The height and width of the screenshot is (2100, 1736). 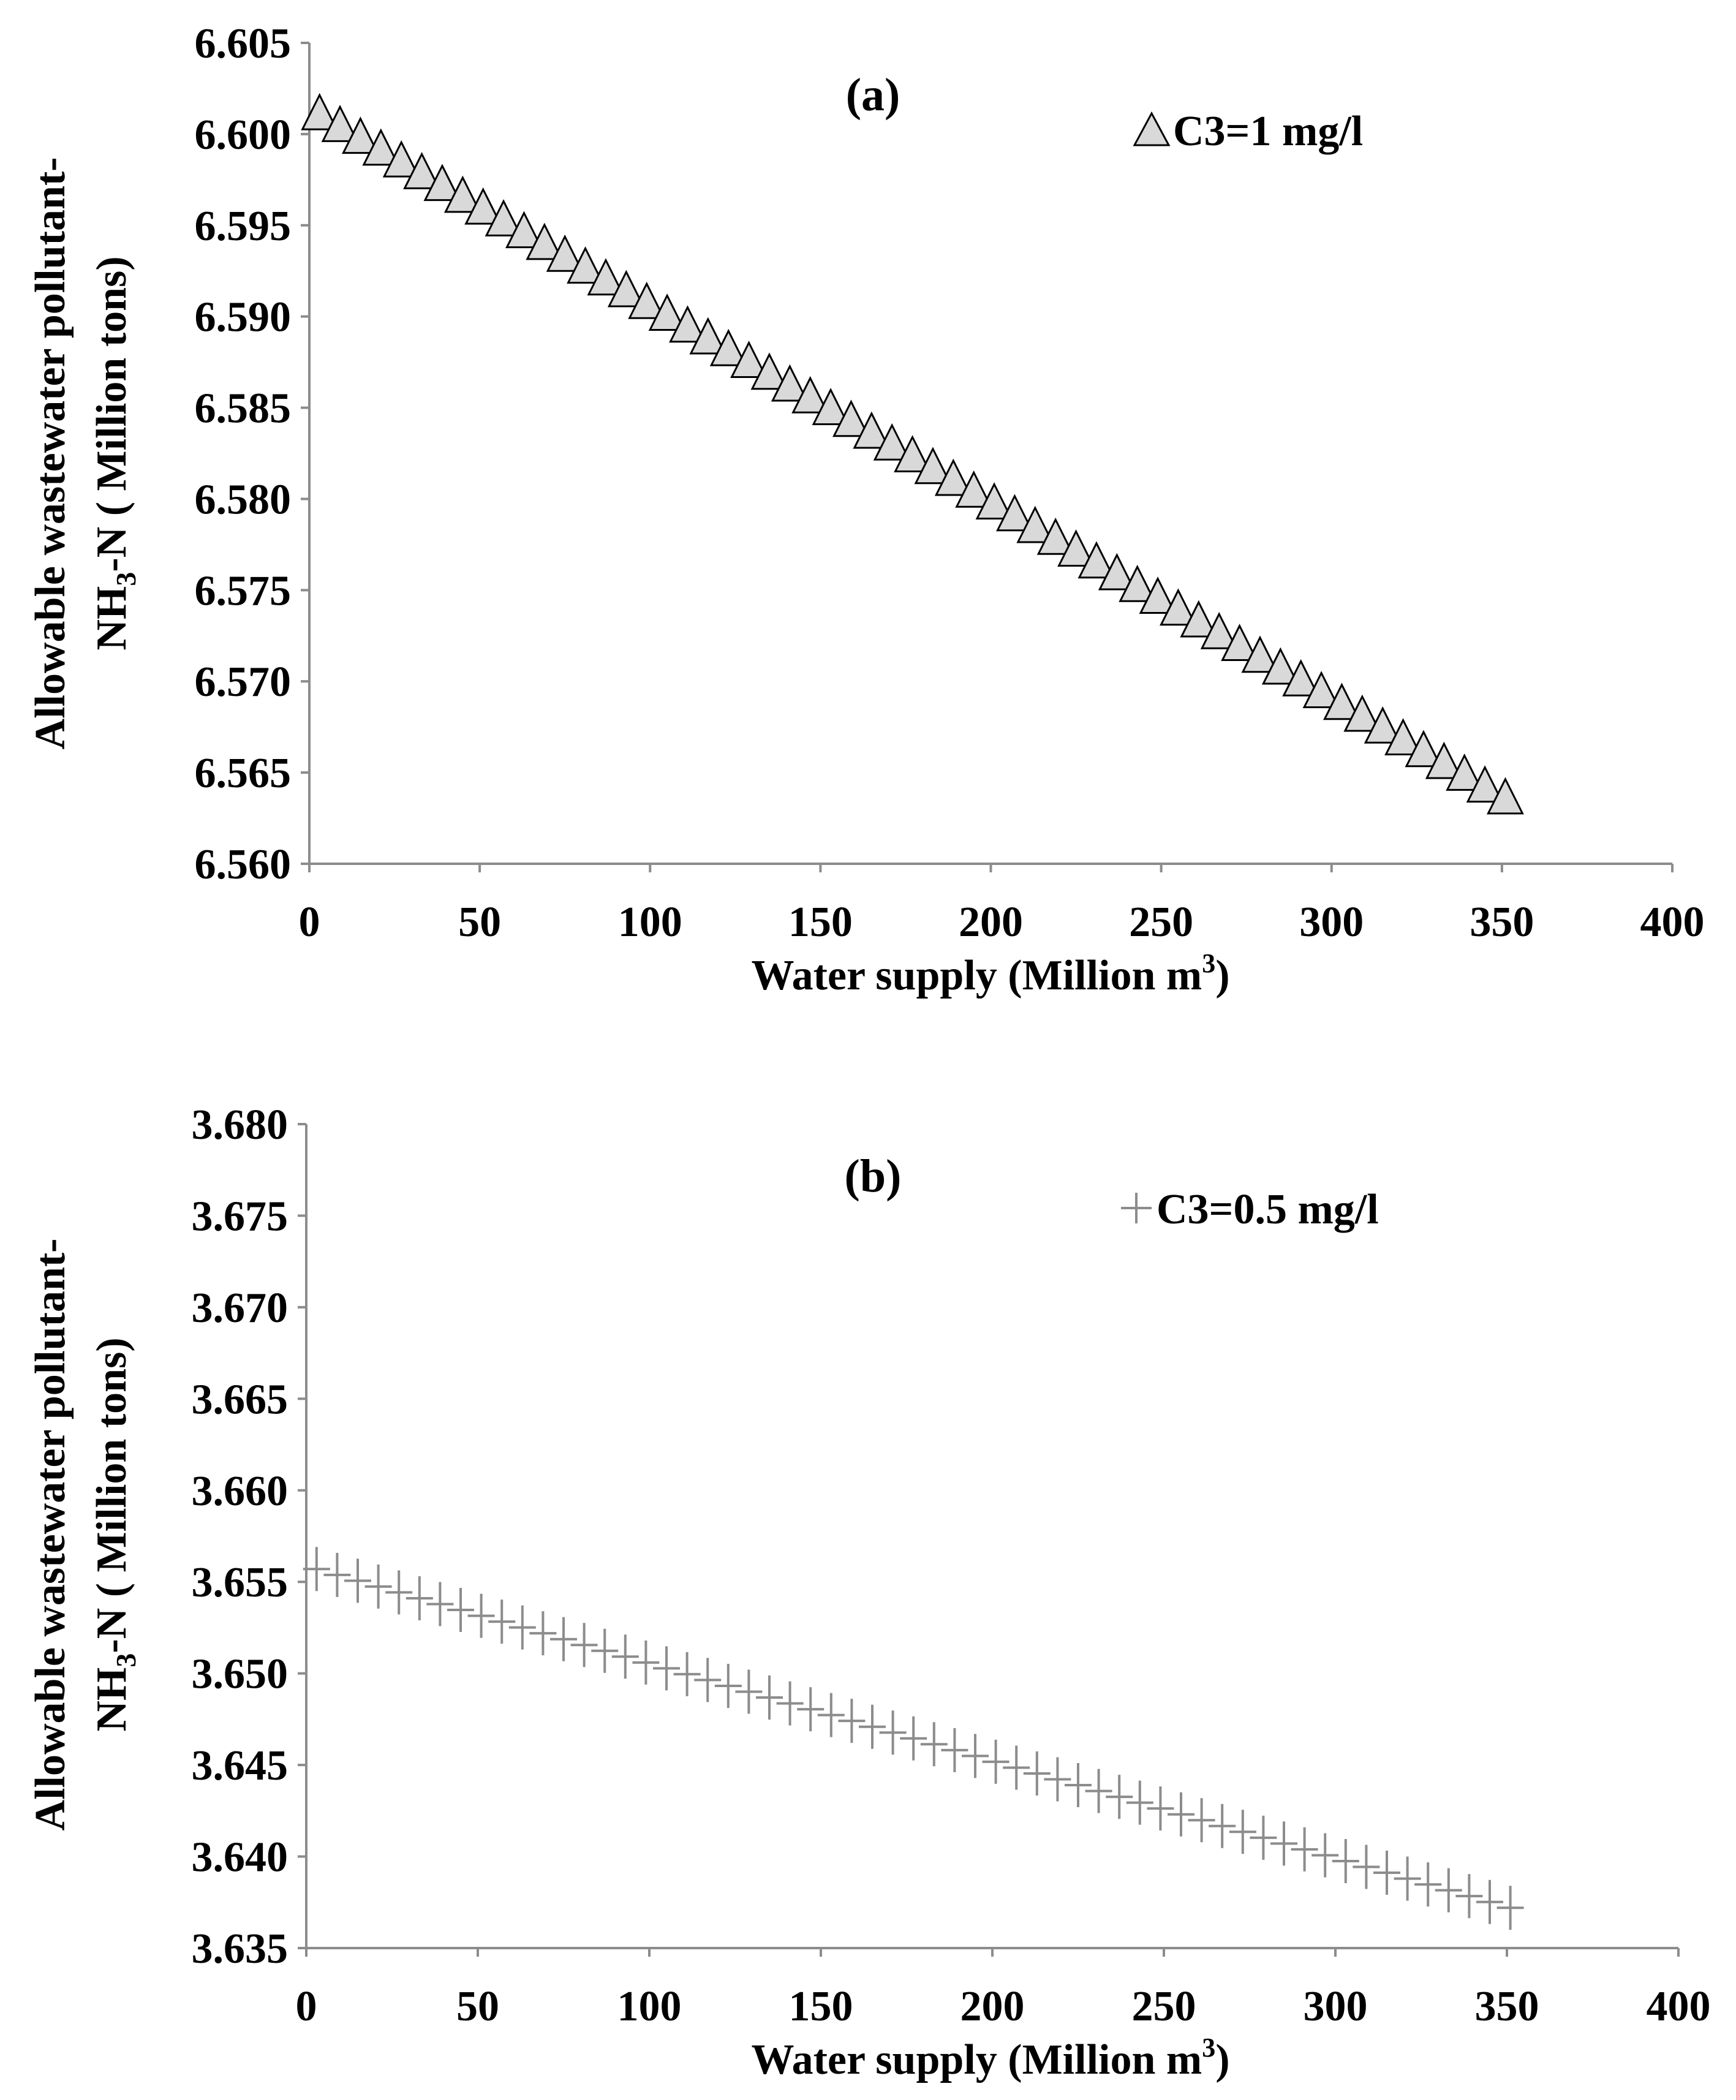 I want to click on x-tick-label: 350, so click(x=1507, y=2007).